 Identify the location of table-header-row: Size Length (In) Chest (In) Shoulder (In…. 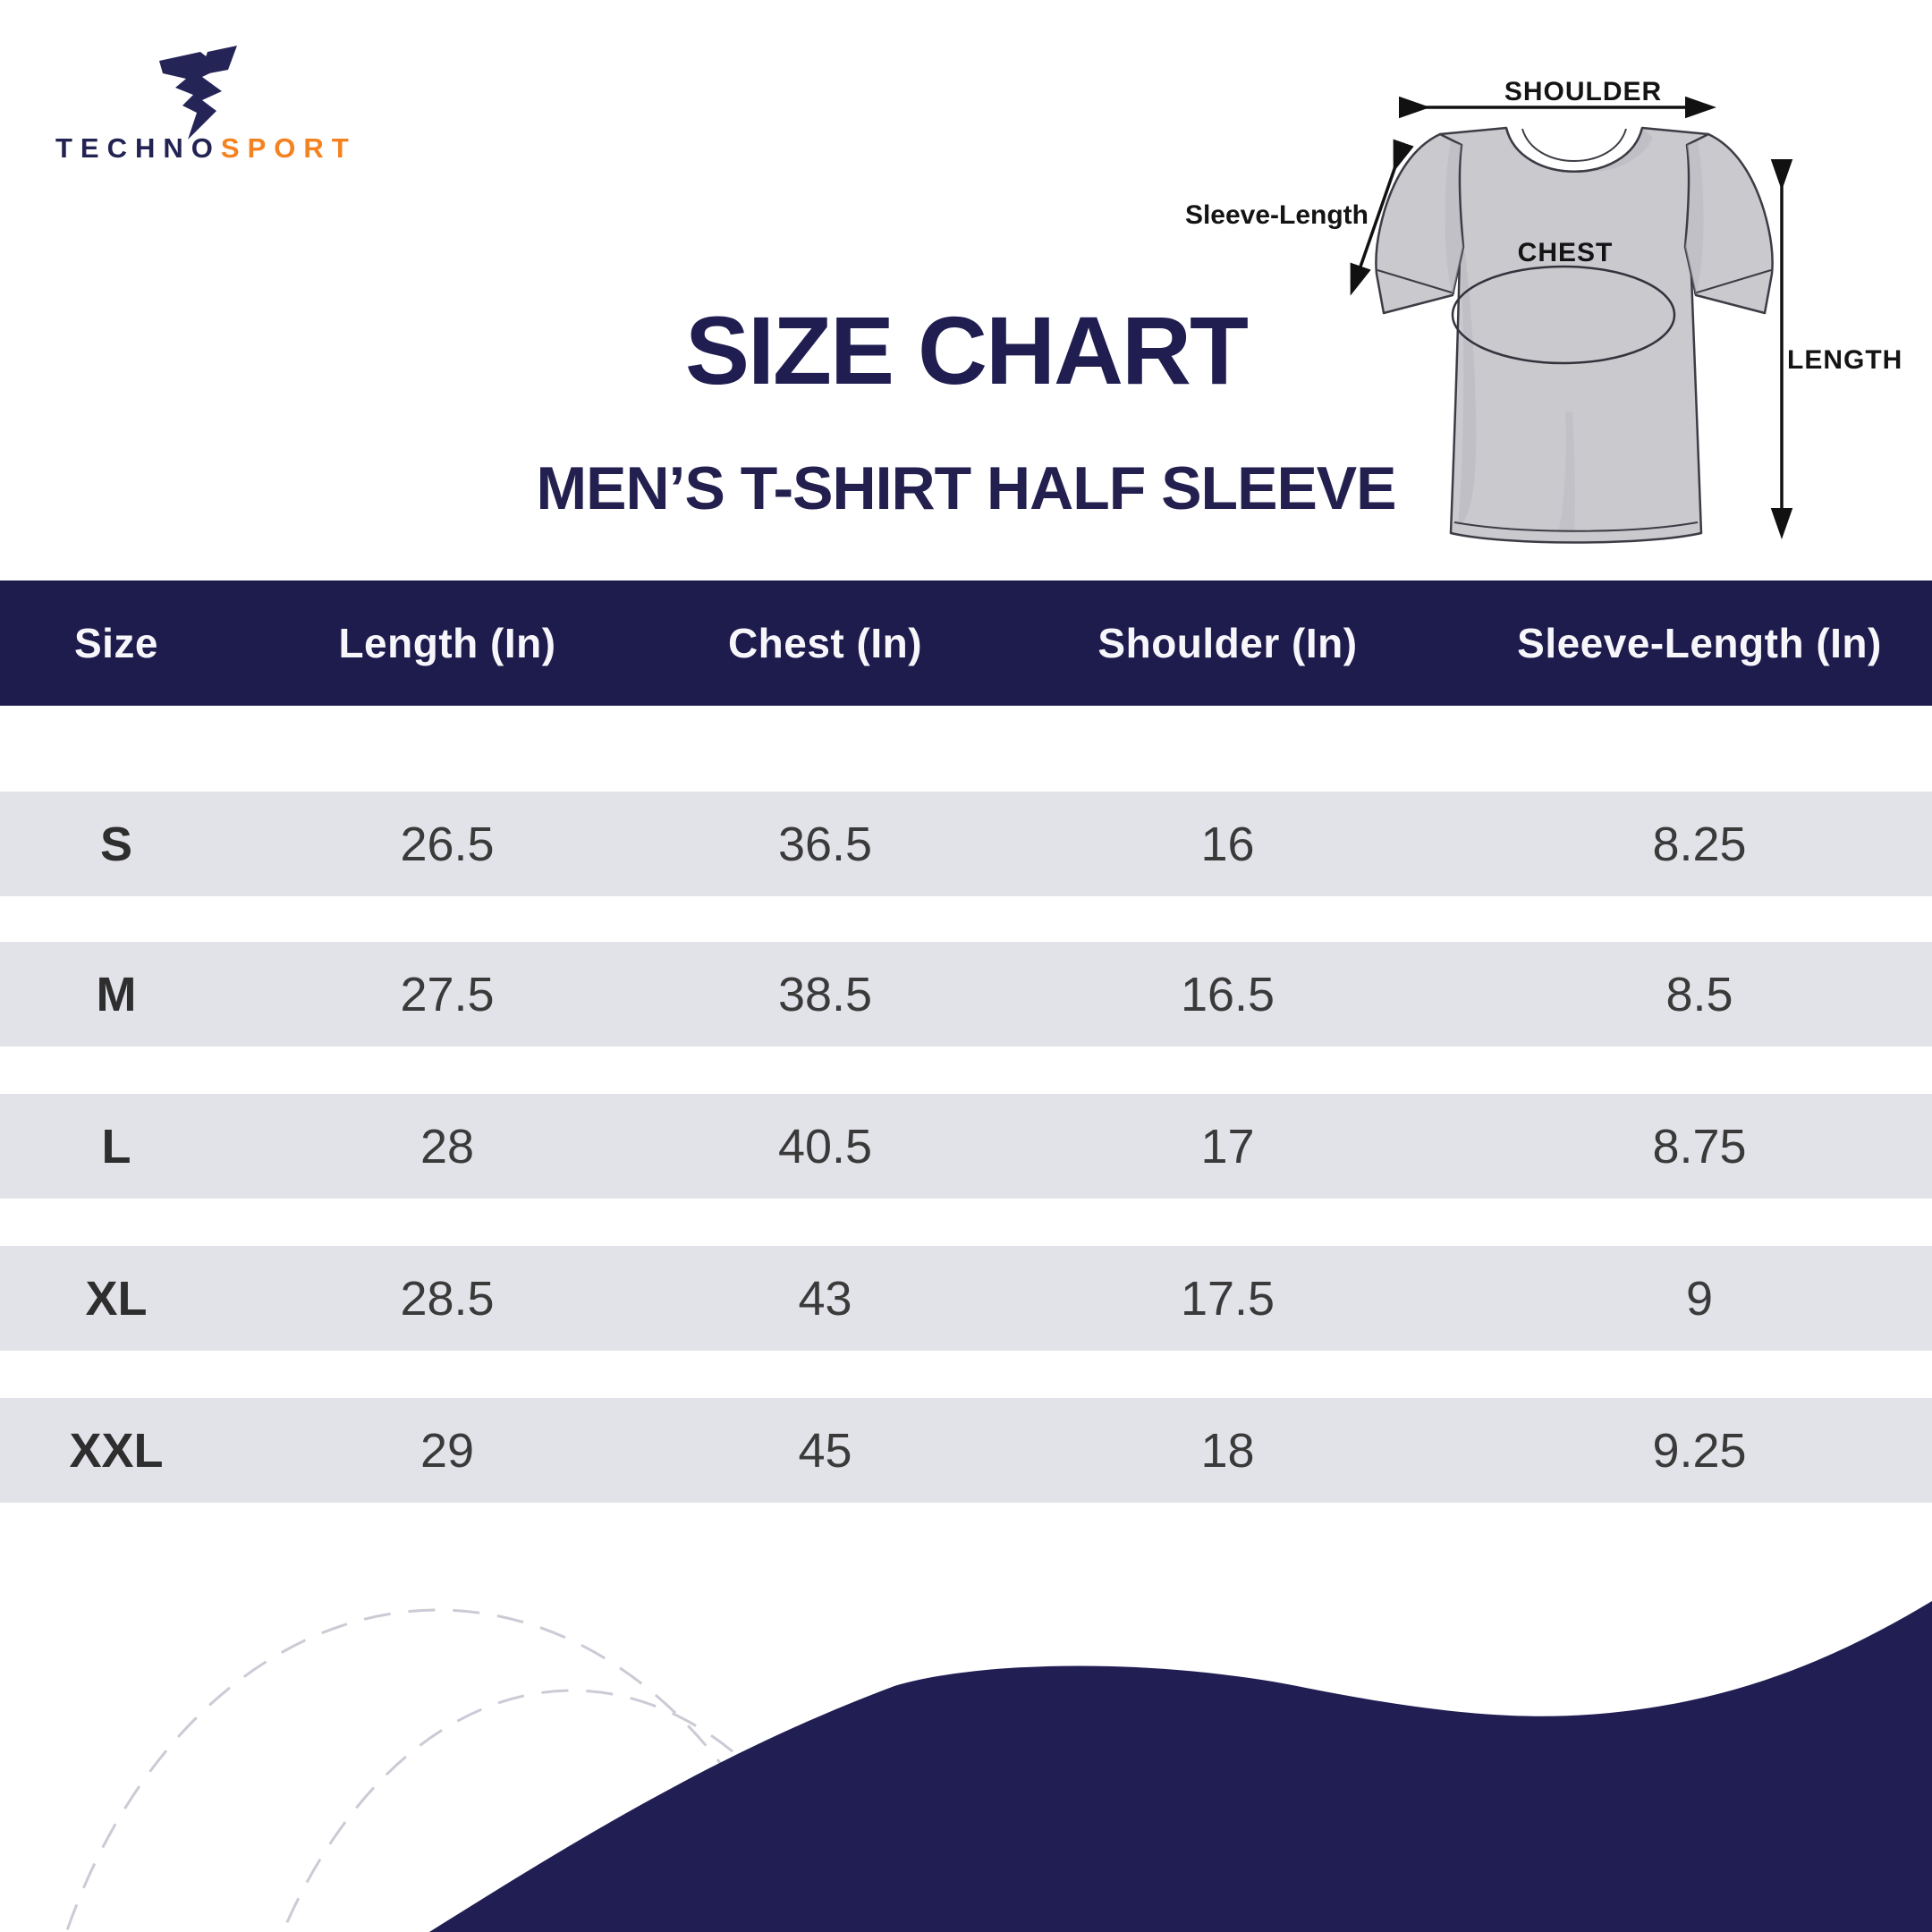
(966, 643).